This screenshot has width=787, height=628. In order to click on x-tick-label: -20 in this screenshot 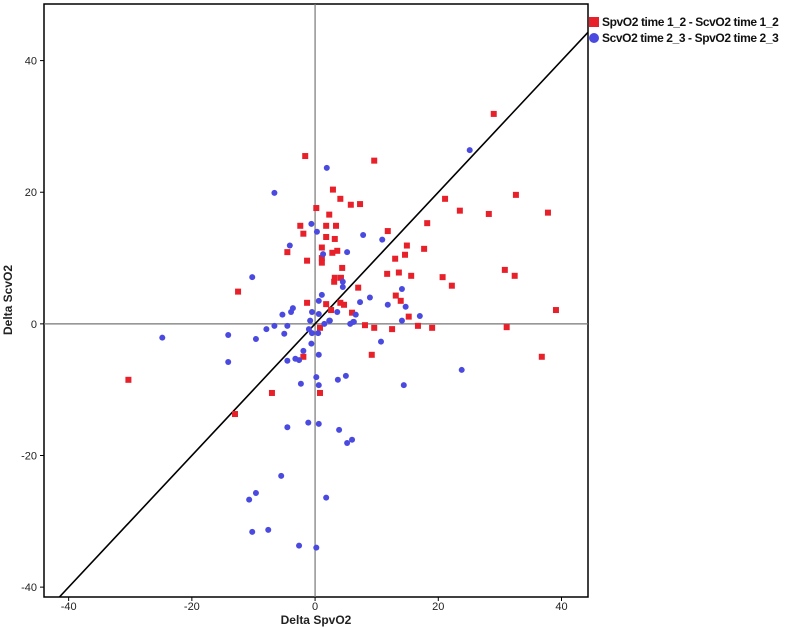, I will do `click(192, 607)`.